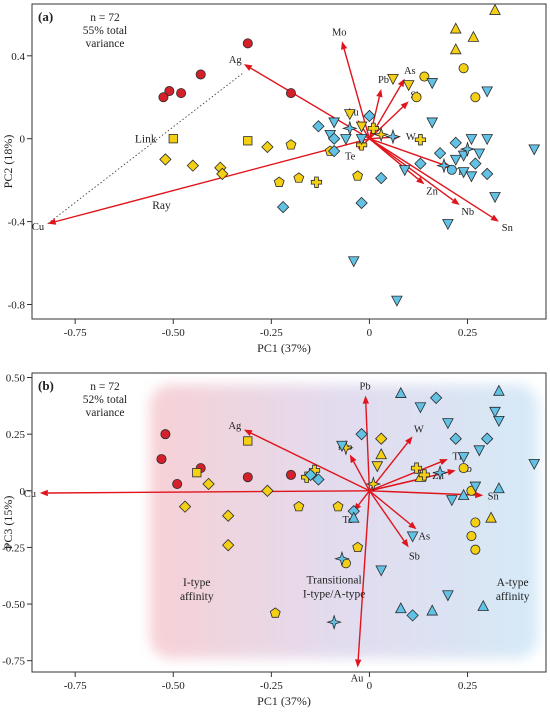 Image resolution: width=550 pixels, height=722 pixels. I want to click on panel-a-annotation-ray: Ray, so click(161, 206).